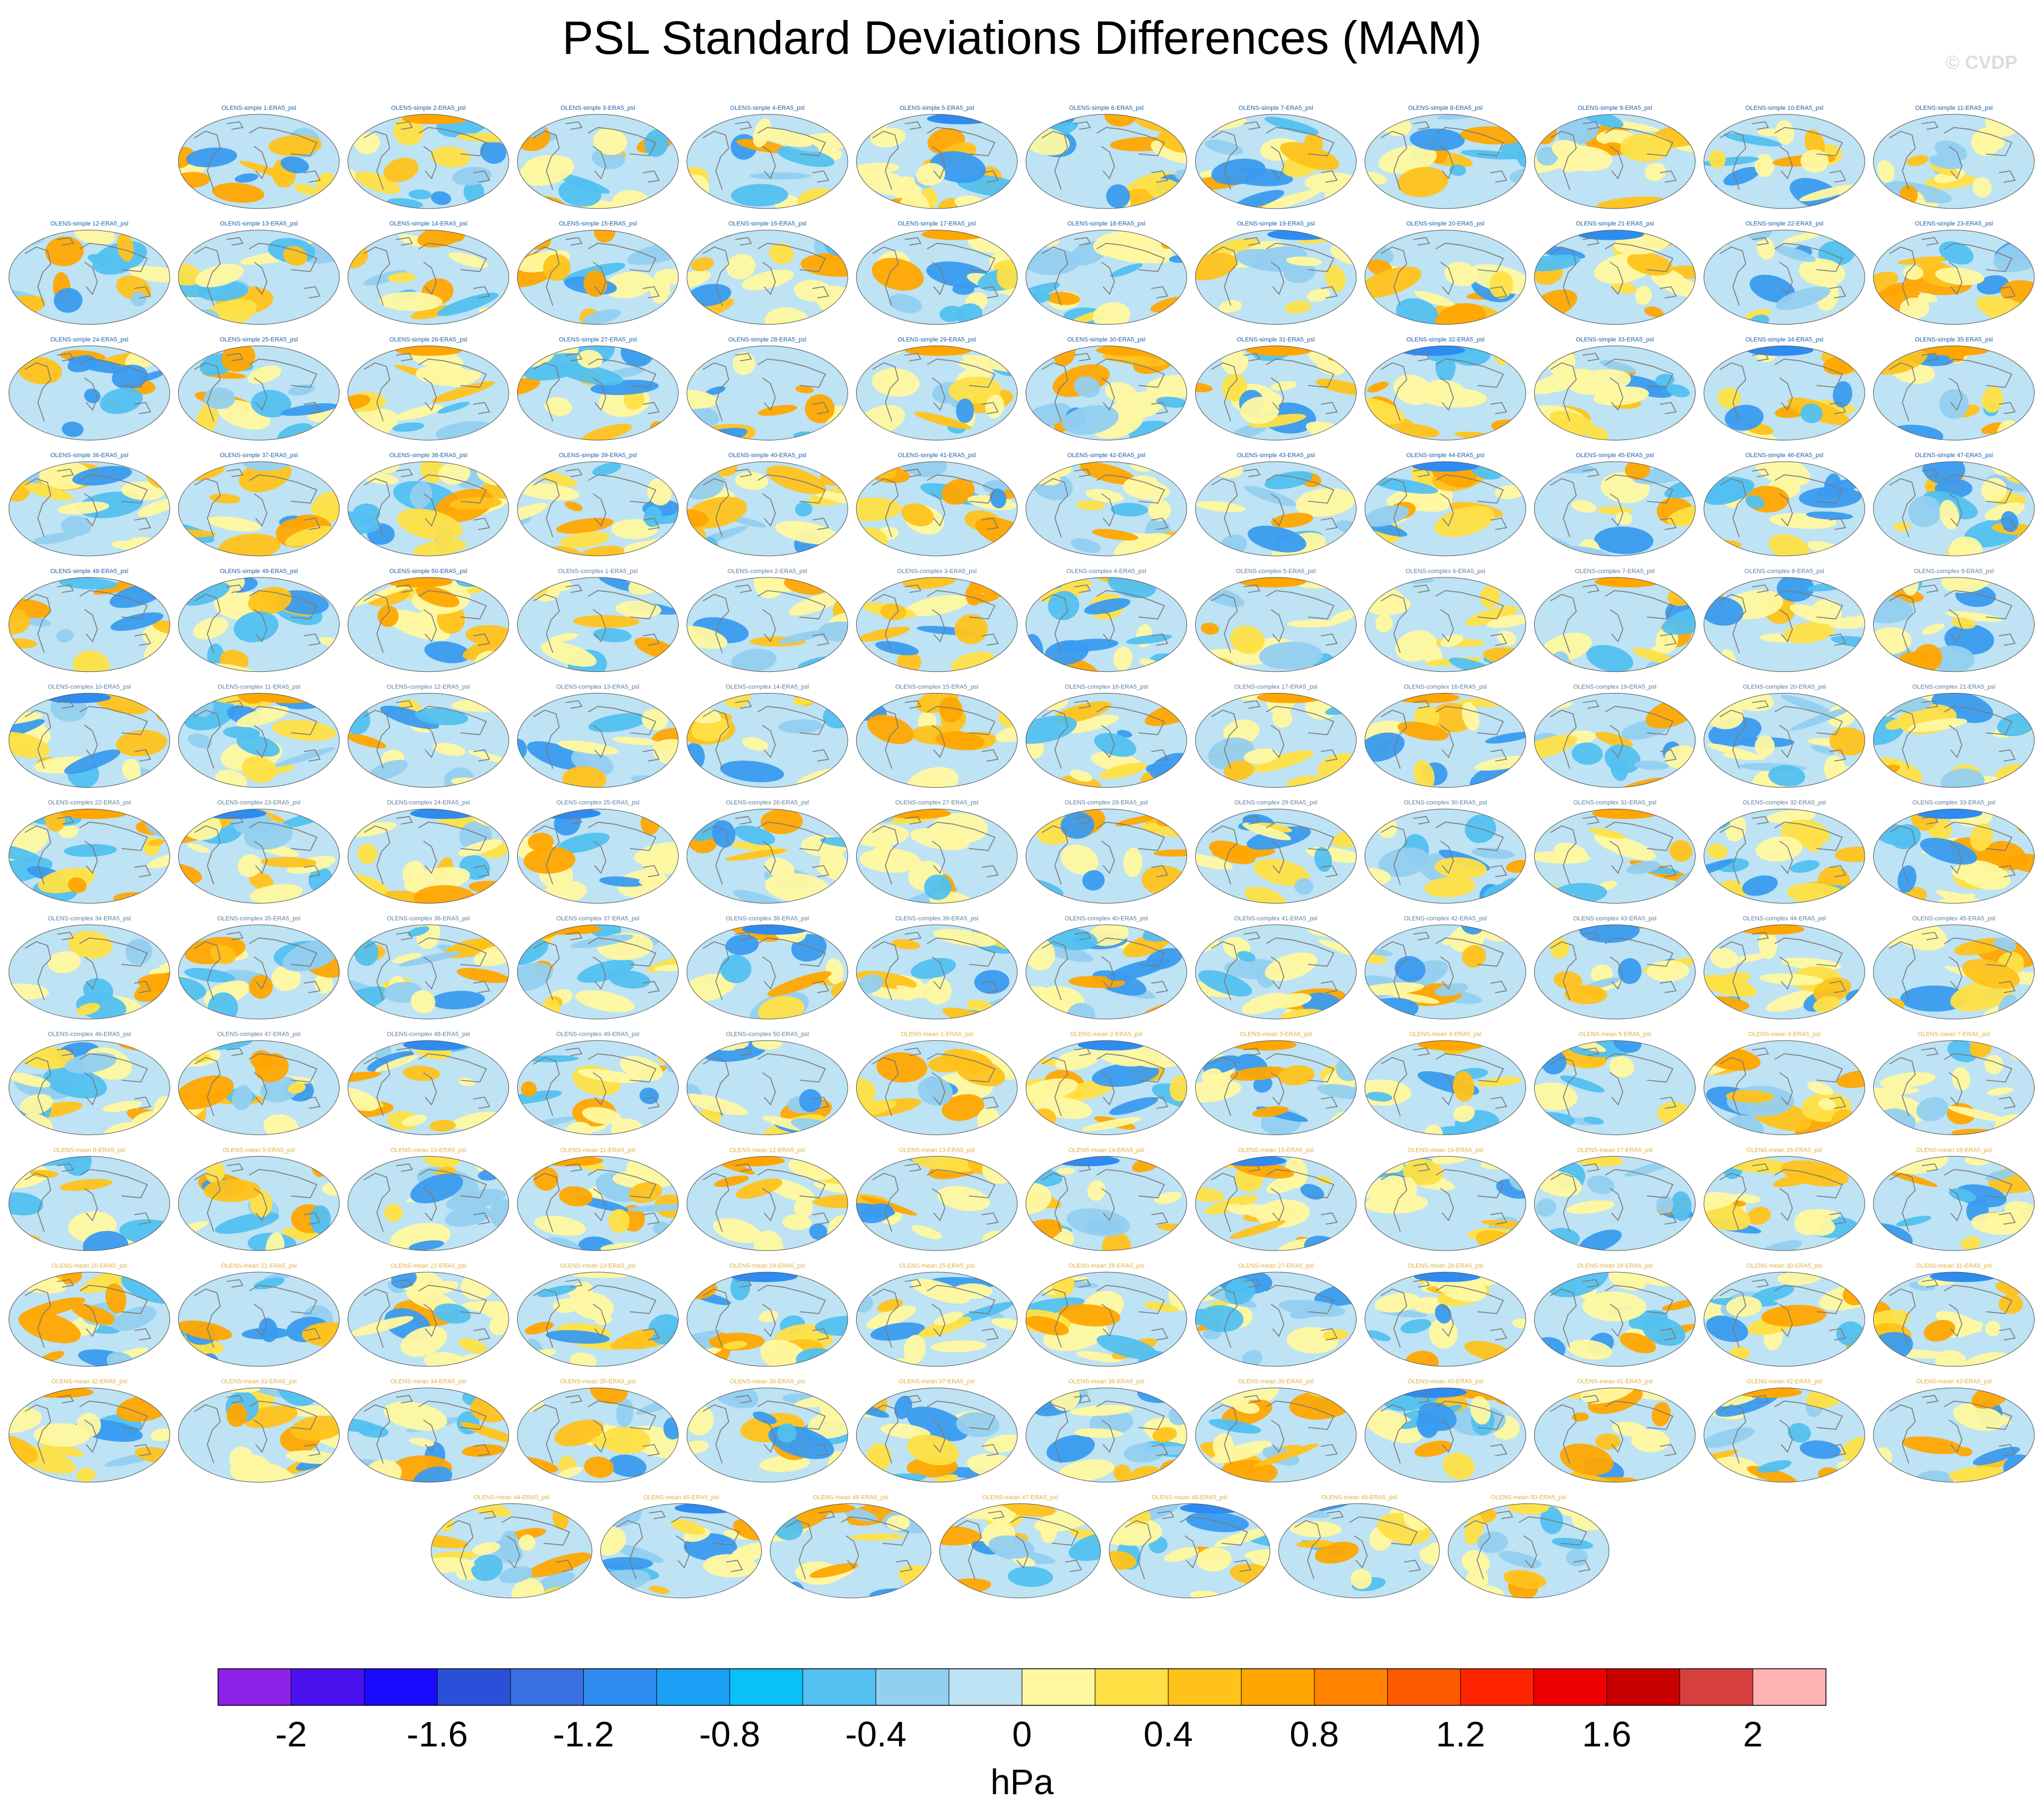 Image resolution: width=2044 pixels, height=1808 pixels. I want to click on map-panel: OLENS-mean 29-ERA5_psl, so click(1615, 1315).